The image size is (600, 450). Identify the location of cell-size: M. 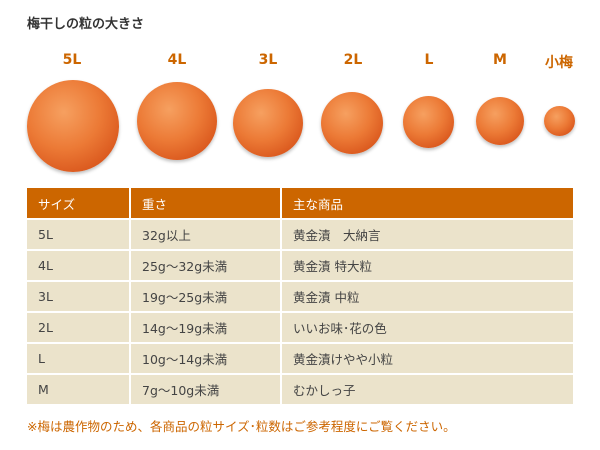
(79, 388).